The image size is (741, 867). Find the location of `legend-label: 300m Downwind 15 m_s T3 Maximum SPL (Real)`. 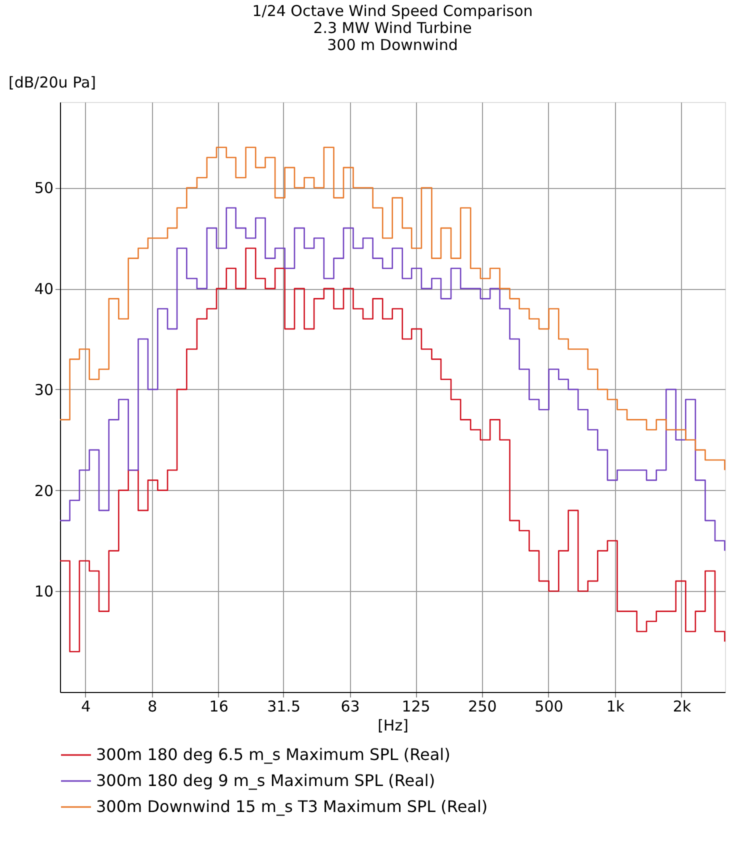

legend-label: 300m Downwind 15 m_s T3 Maximum SPL (Real) is located at coordinates (292, 806).